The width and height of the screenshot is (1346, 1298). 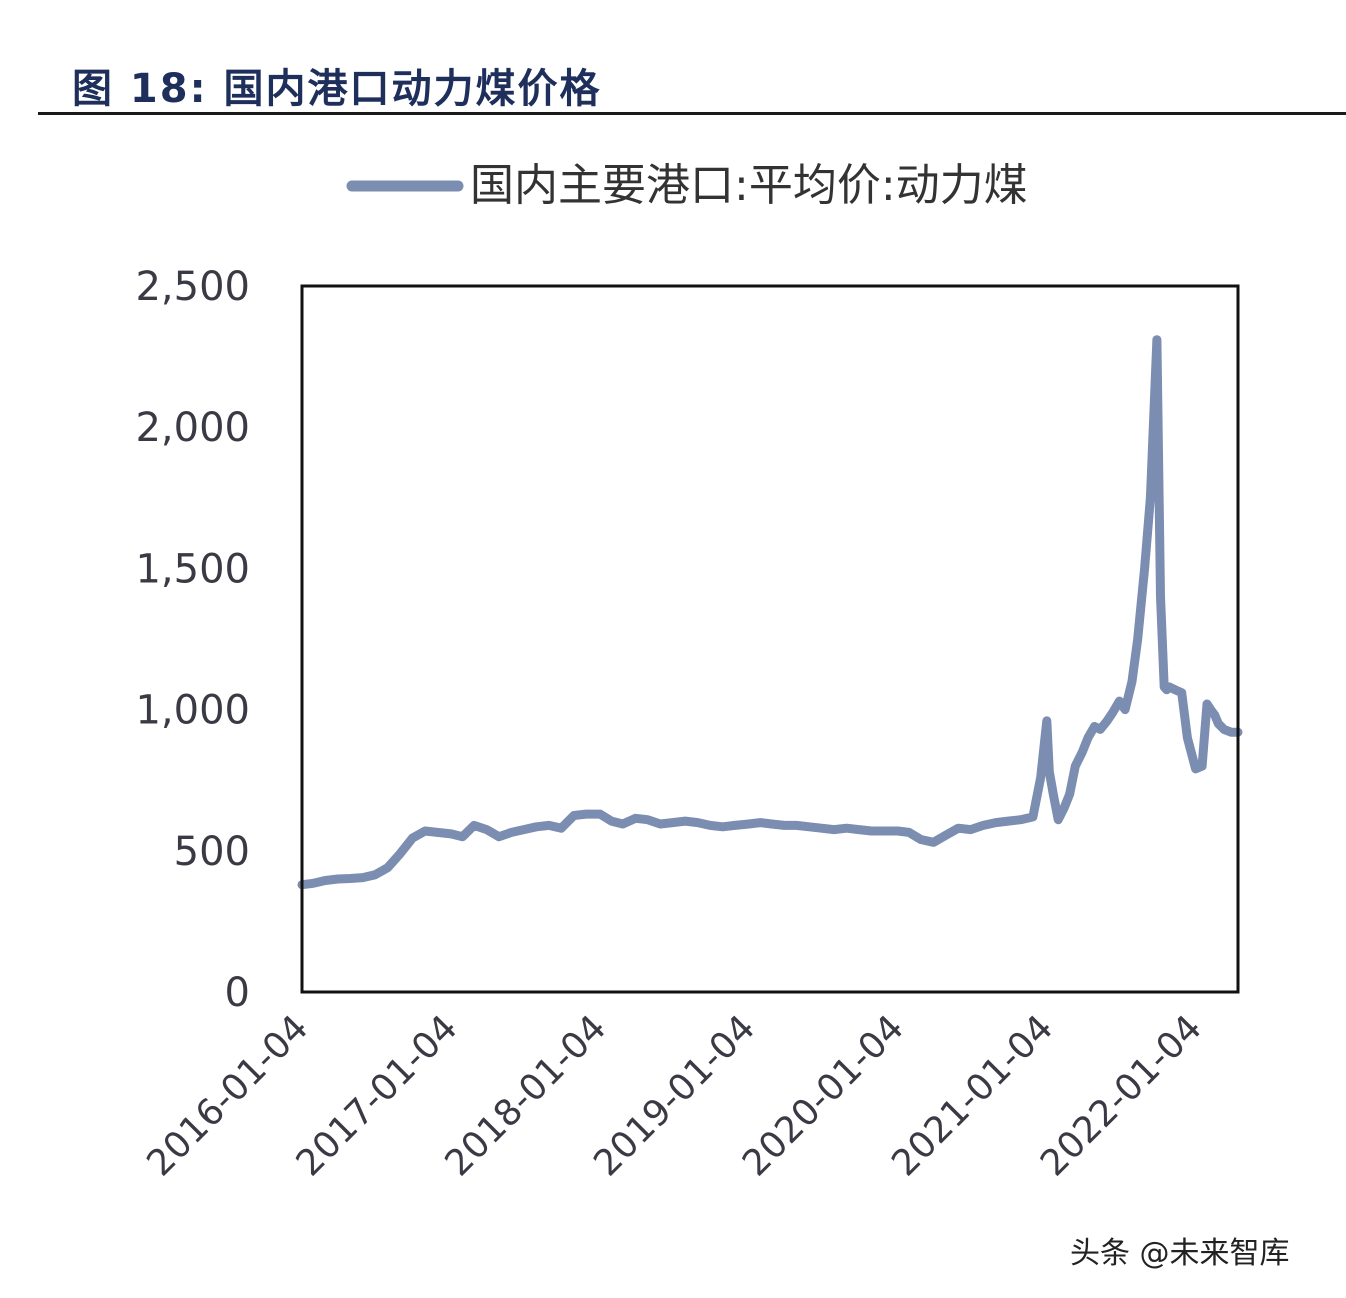 I want to click on figure-title: 图 18: 国内港口动力煤价格, so click(x=337, y=89).